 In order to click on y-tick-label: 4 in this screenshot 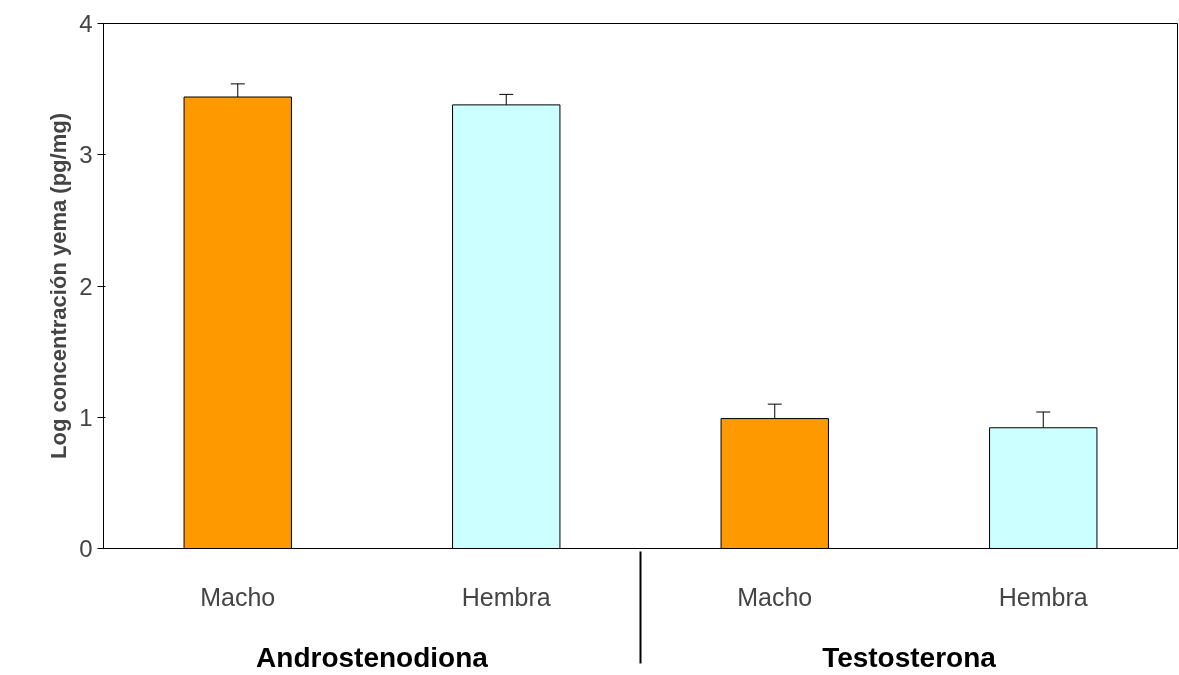, I will do `click(86, 23)`.